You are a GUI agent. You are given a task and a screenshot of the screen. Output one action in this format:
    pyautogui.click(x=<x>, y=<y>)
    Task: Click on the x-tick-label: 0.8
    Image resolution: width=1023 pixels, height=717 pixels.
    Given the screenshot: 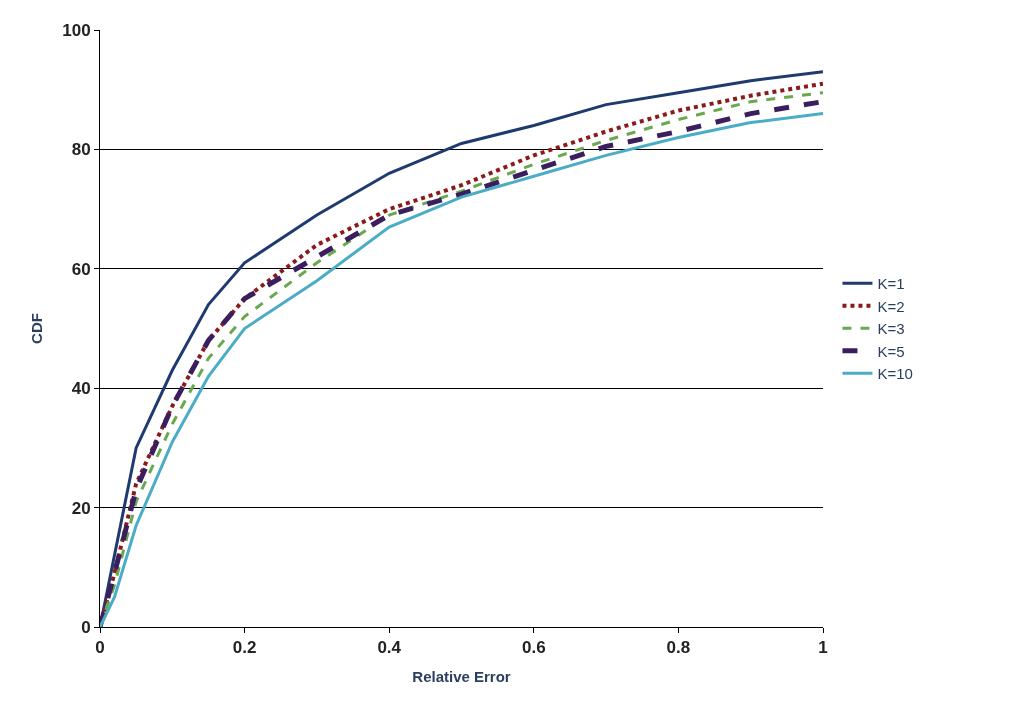 What is the action you would take?
    pyautogui.click(x=678, y=648)
    